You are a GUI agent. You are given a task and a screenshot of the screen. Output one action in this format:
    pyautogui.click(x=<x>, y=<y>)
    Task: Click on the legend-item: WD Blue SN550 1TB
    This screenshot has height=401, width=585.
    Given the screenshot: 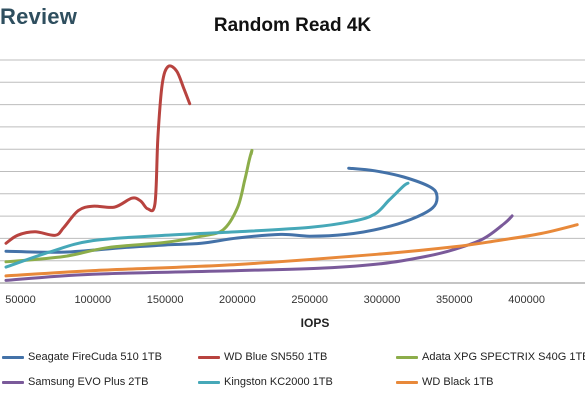 What is the action you would take?
    pyautogui.click(x=262, y=357)
    